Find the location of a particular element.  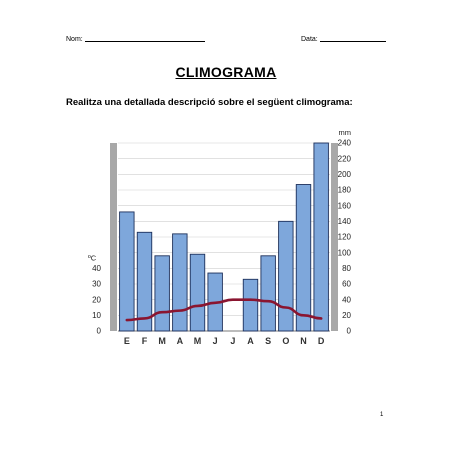

right-axis-tick-label: 140 is located at coordinates (345, 221).